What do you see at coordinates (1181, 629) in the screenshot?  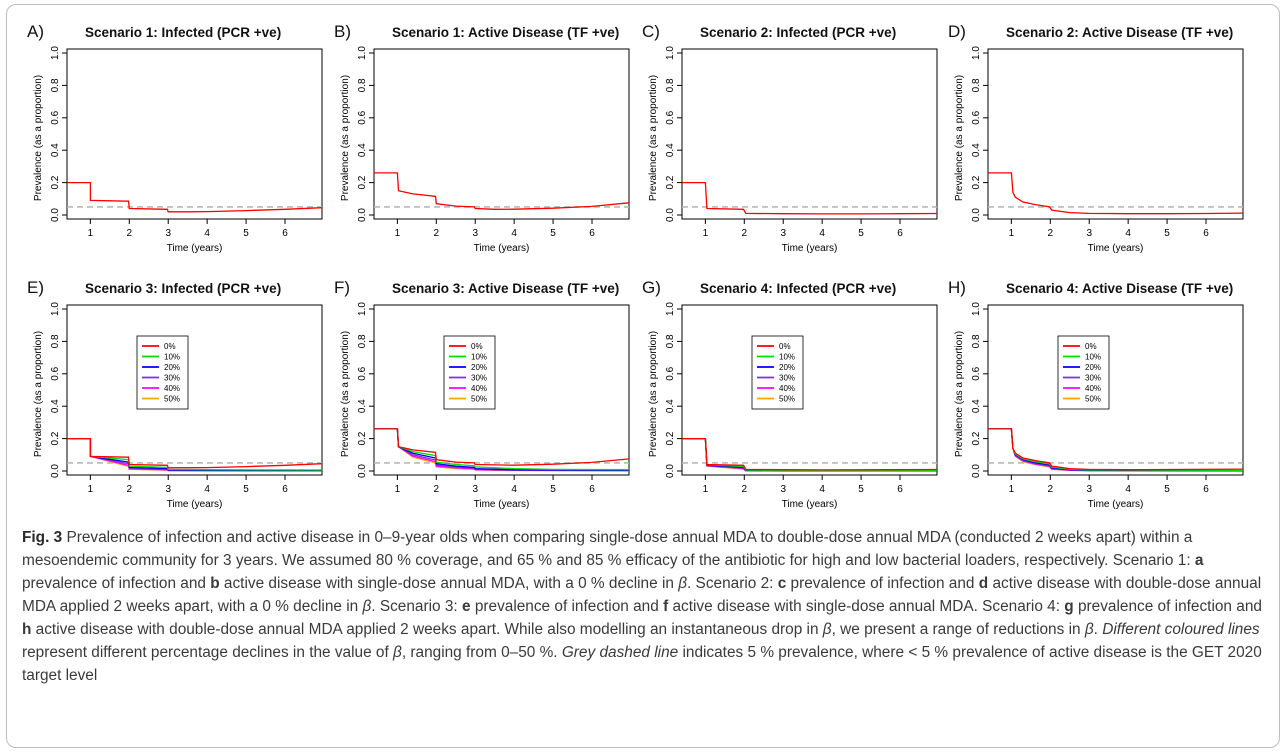 I see `caption-italic: Different coloured lines` at bounding box center [1181, 629].